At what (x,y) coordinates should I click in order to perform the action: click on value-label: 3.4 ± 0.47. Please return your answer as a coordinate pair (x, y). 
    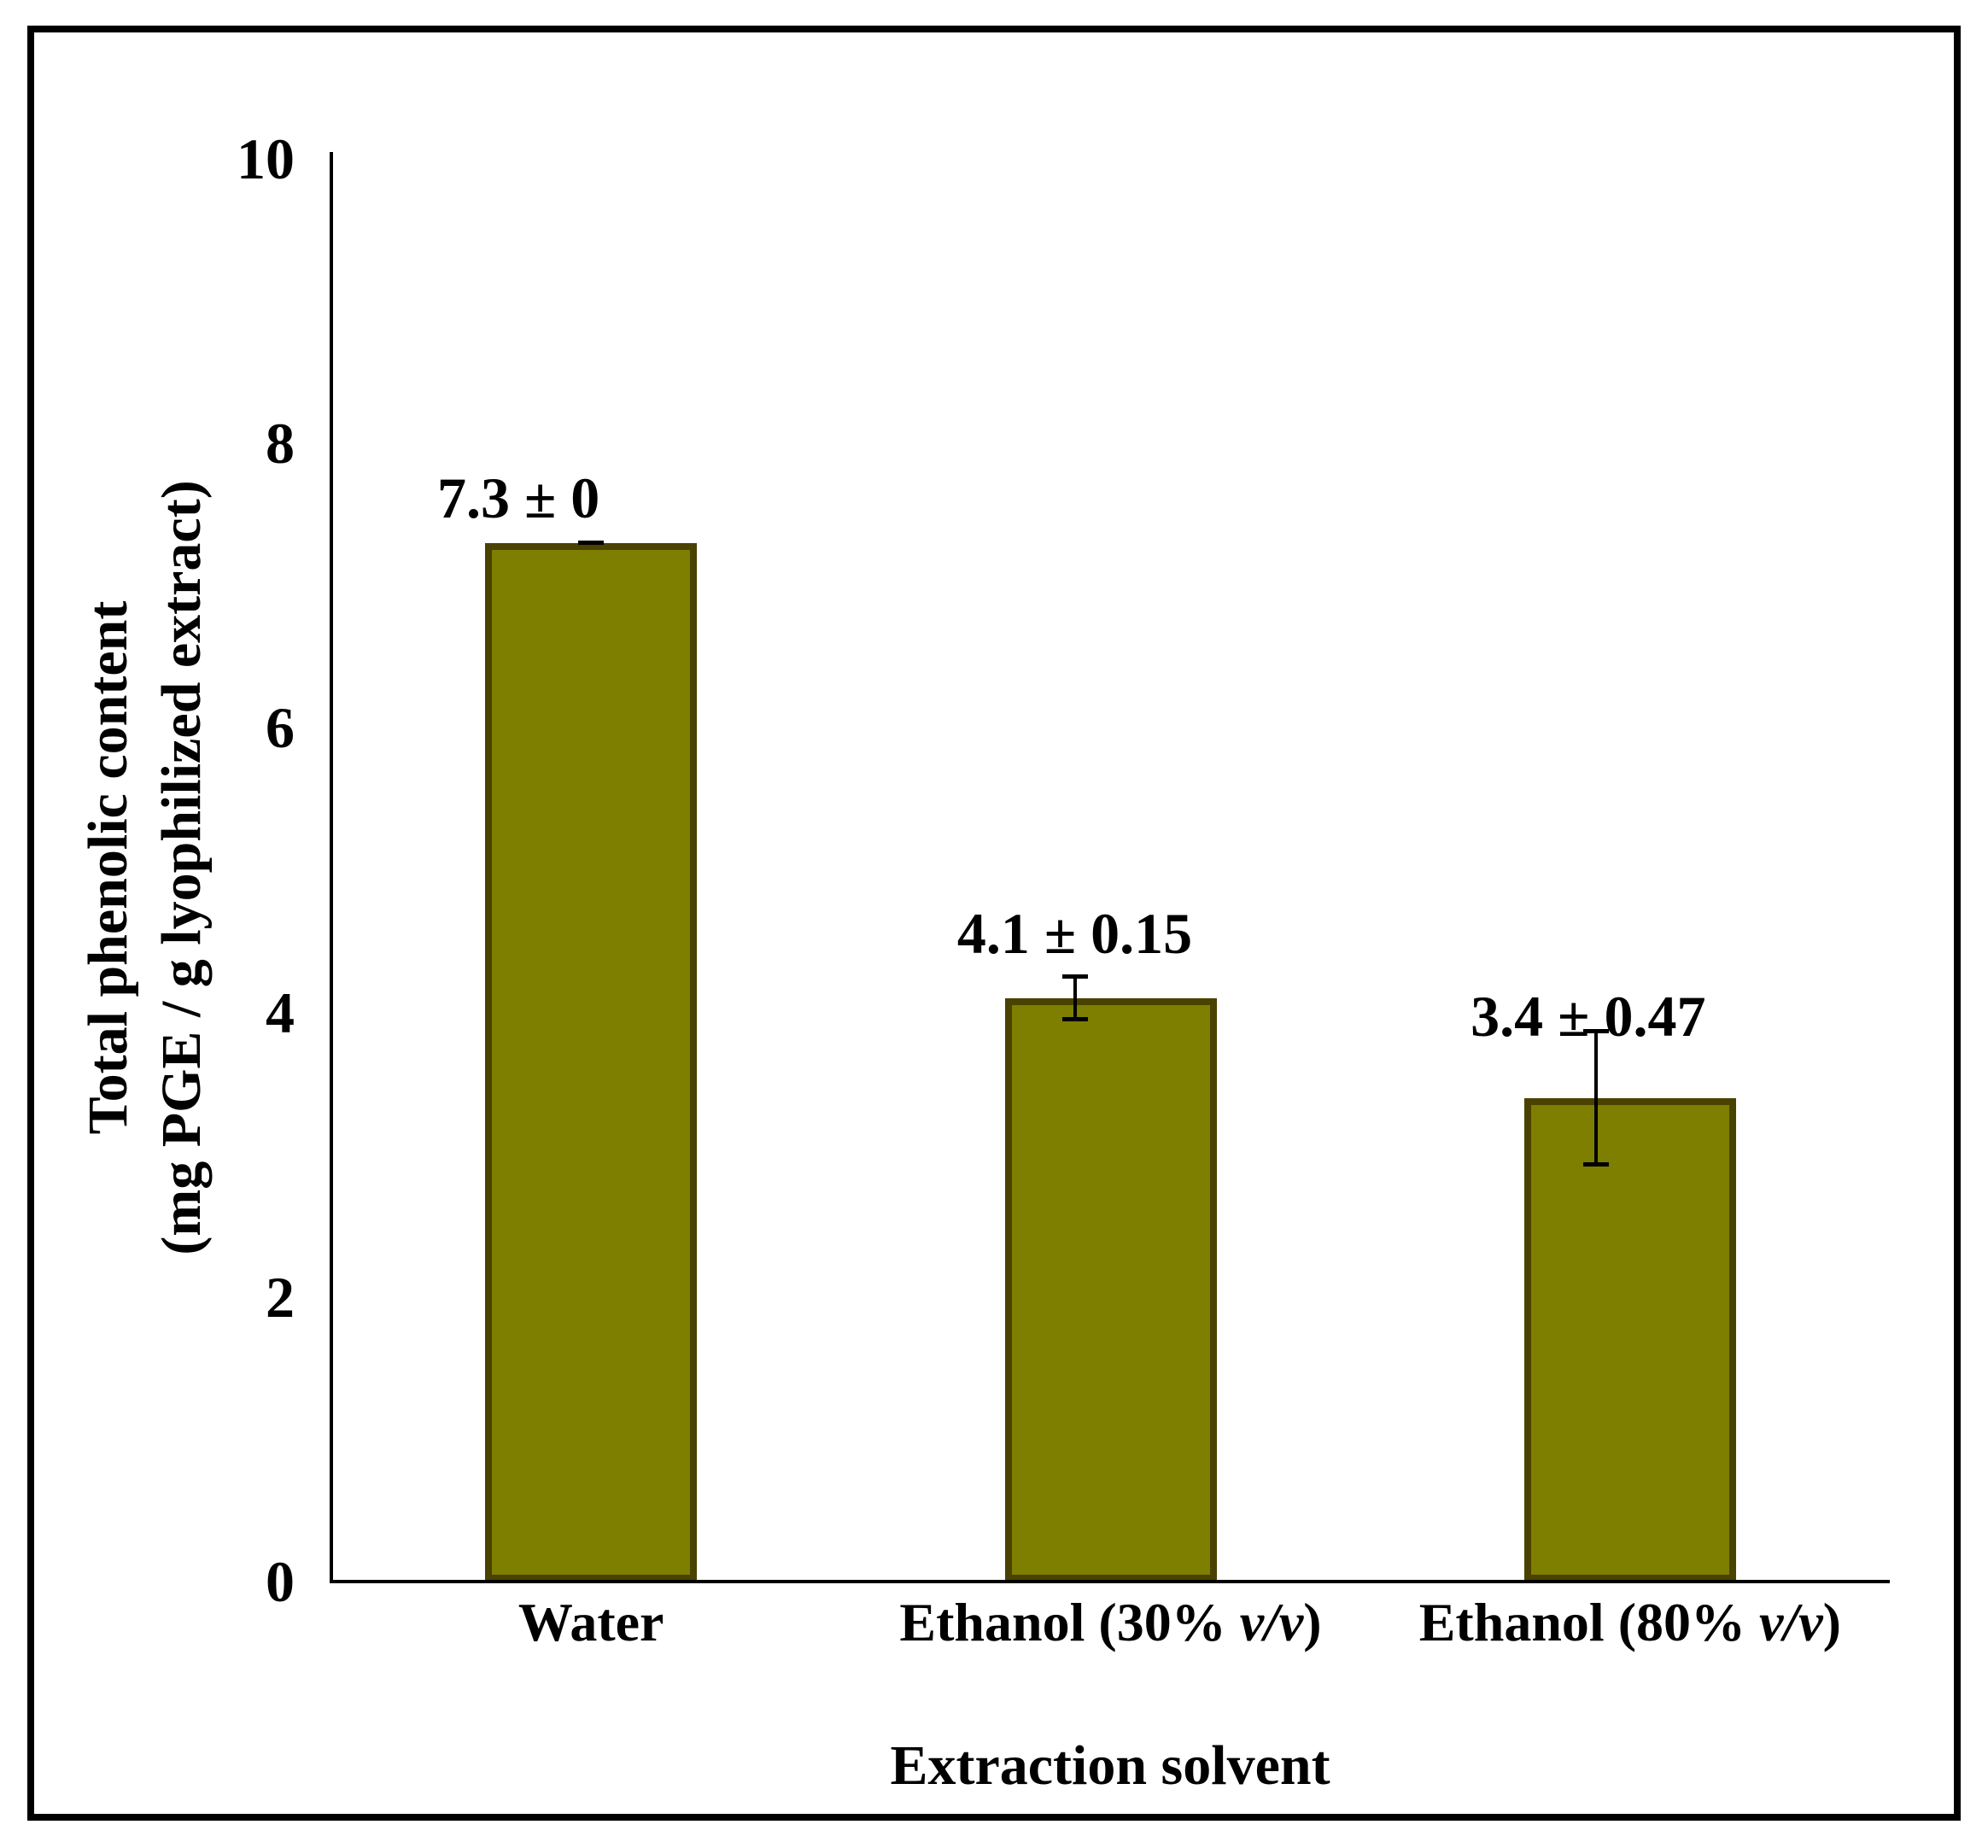
    Looking at the image, I should click on (1588, 1017).